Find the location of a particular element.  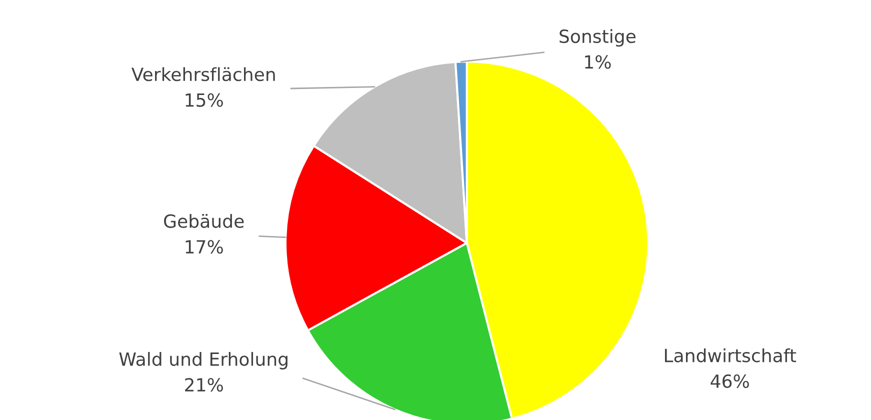

data-label: 17% is located at coordinates (204, 247).